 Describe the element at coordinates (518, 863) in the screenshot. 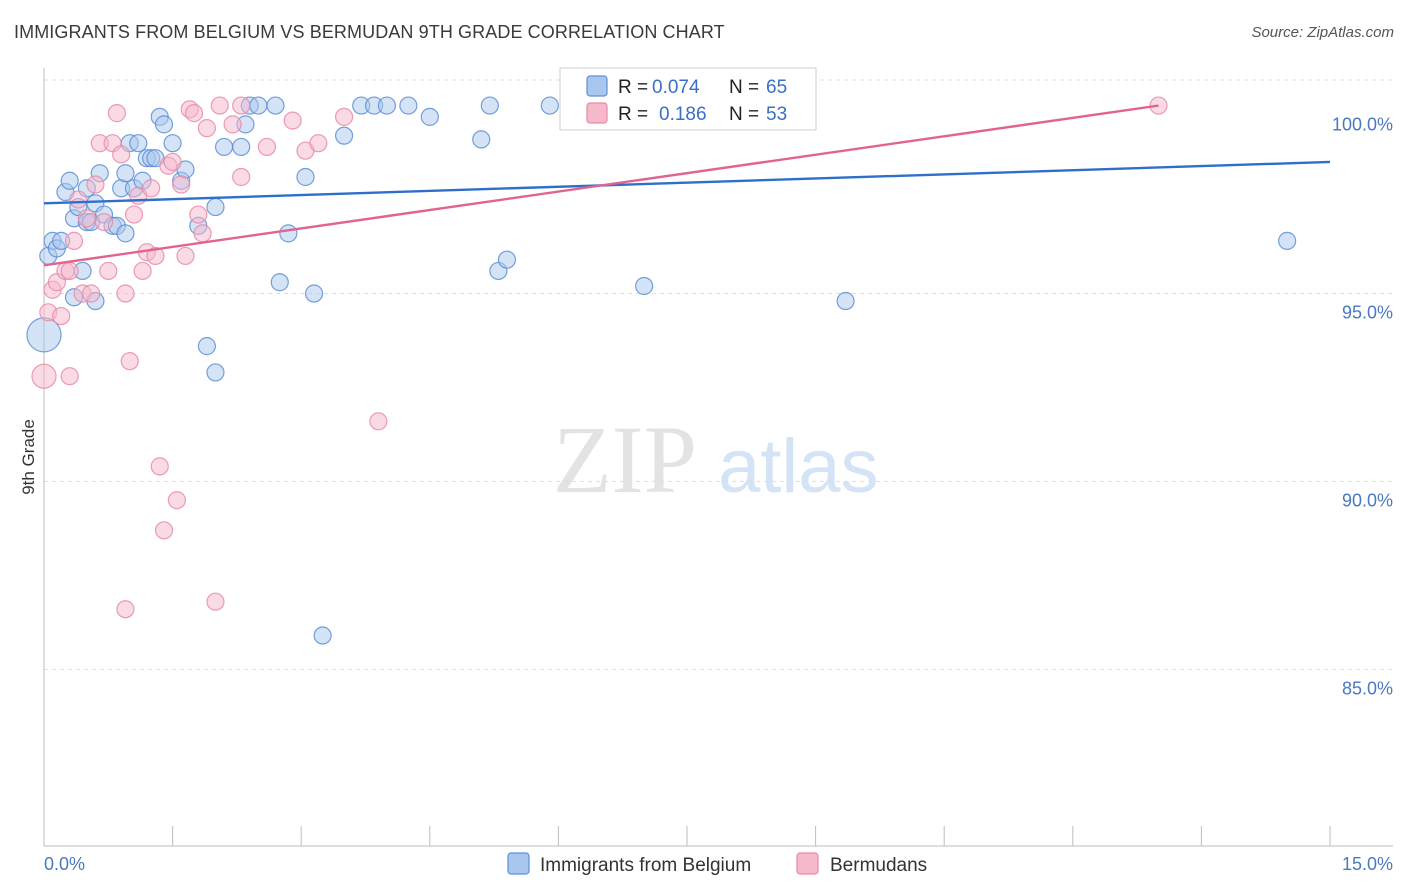

I see `series-legend-swatch-belgium` at that location.